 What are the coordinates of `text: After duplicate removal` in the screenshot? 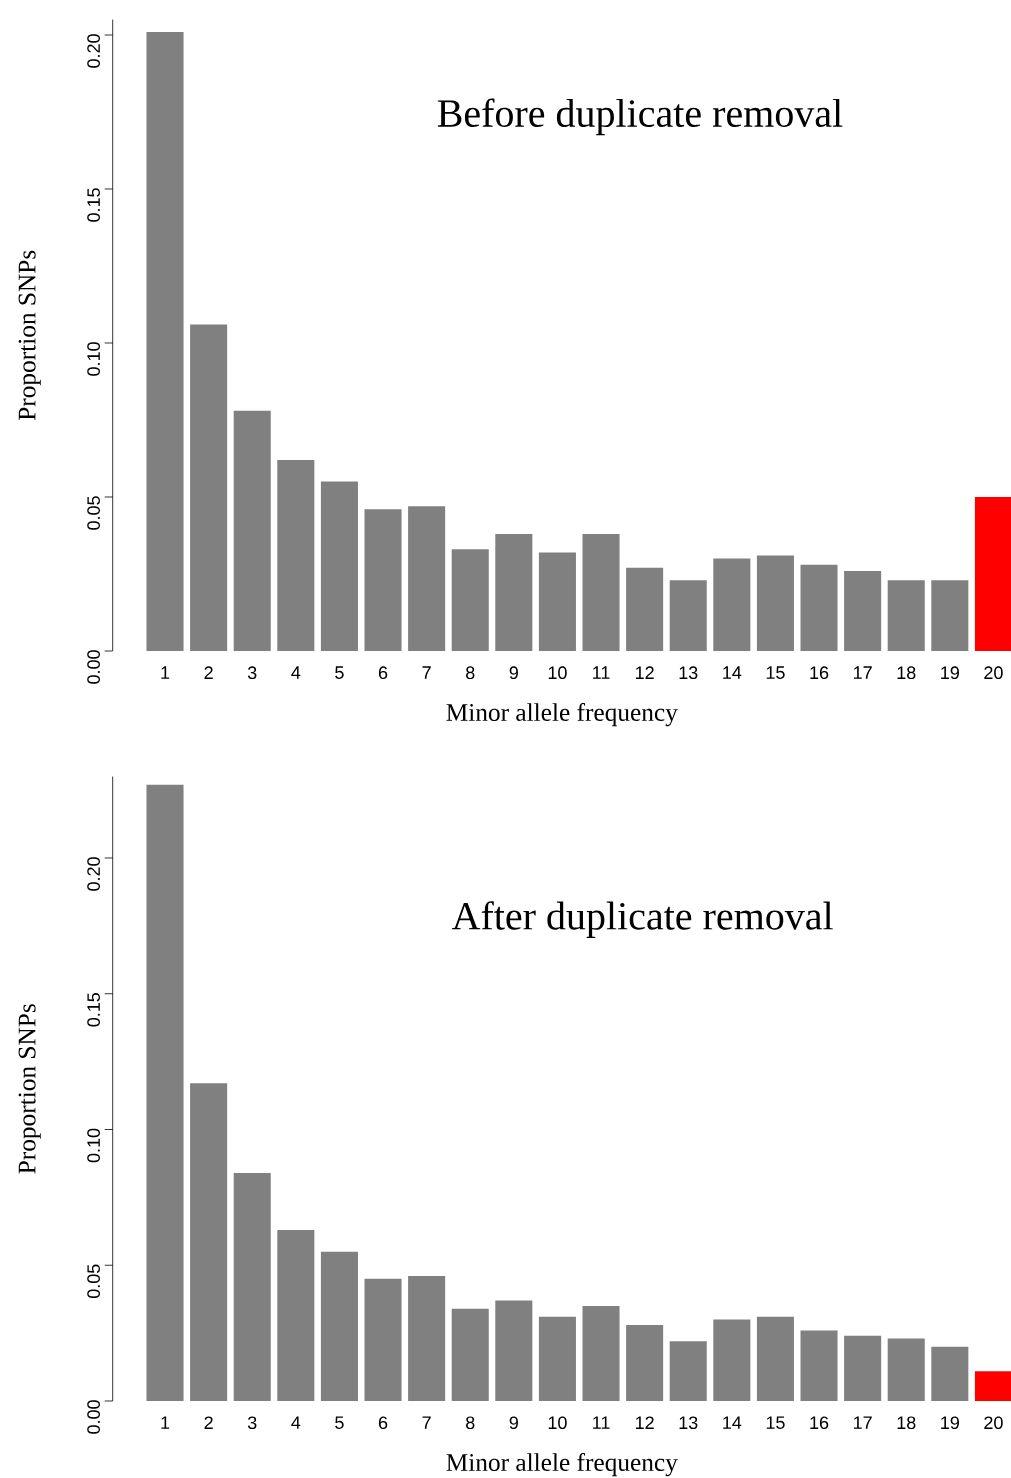 It's located at (642, 919).